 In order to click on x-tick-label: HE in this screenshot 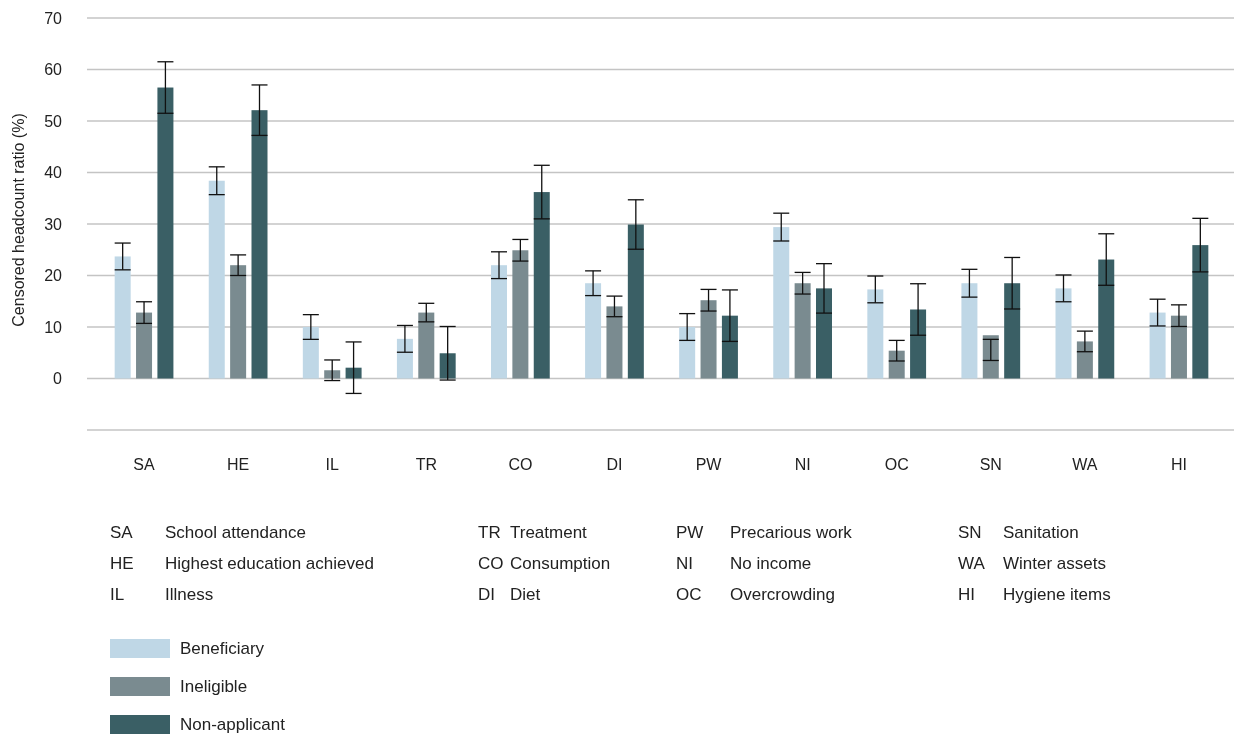, I will do `click(238, 464)`.